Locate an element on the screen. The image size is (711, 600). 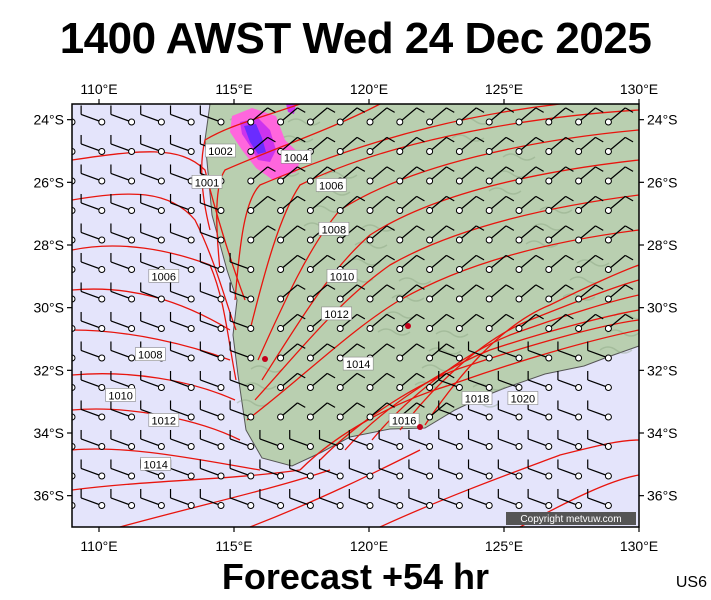
lon-label: 120°E is located at coordinates (369, 546).